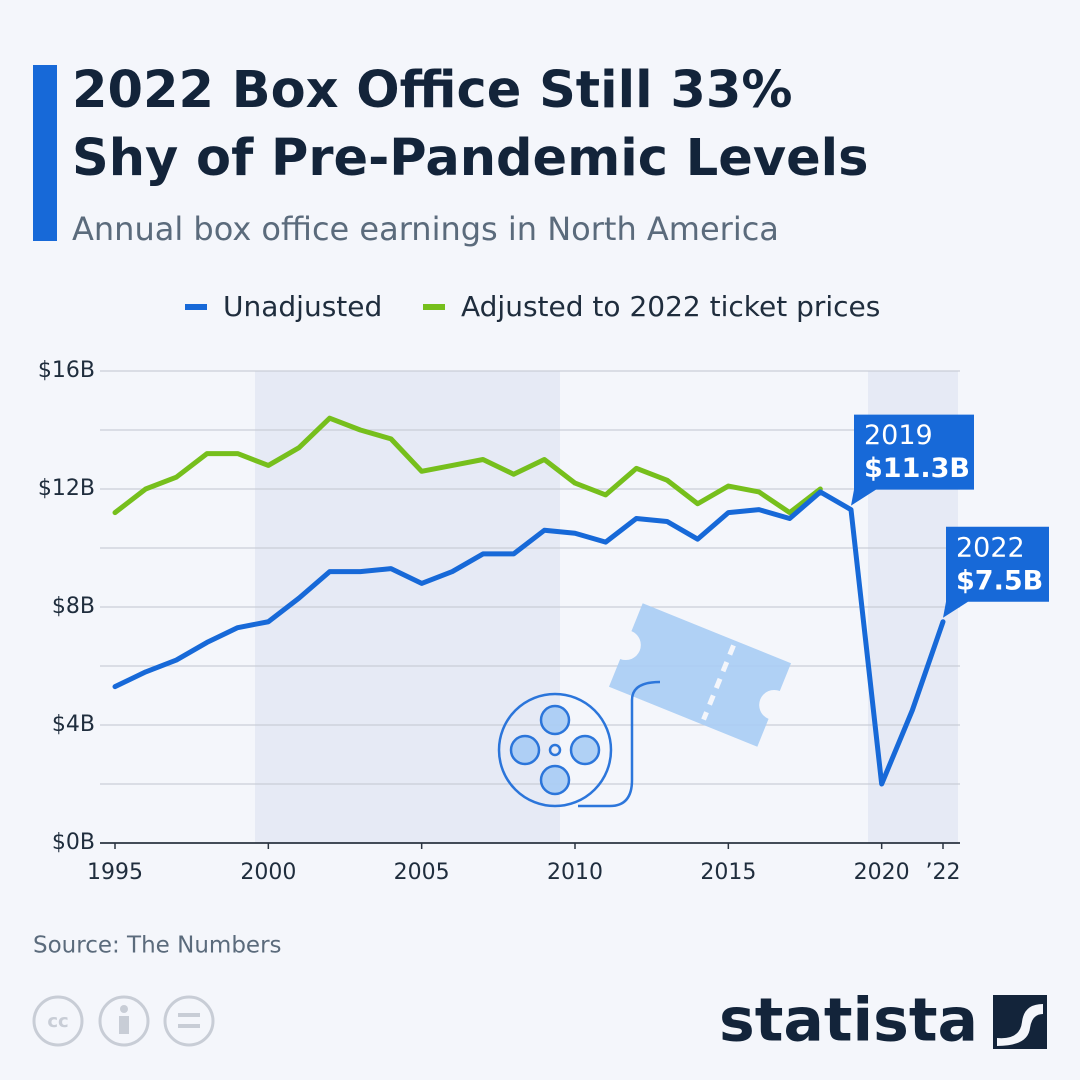 The height and width of the screenshot is (1080, 1080). I want to click on x-tick-label: 2010, so click(575, 872).